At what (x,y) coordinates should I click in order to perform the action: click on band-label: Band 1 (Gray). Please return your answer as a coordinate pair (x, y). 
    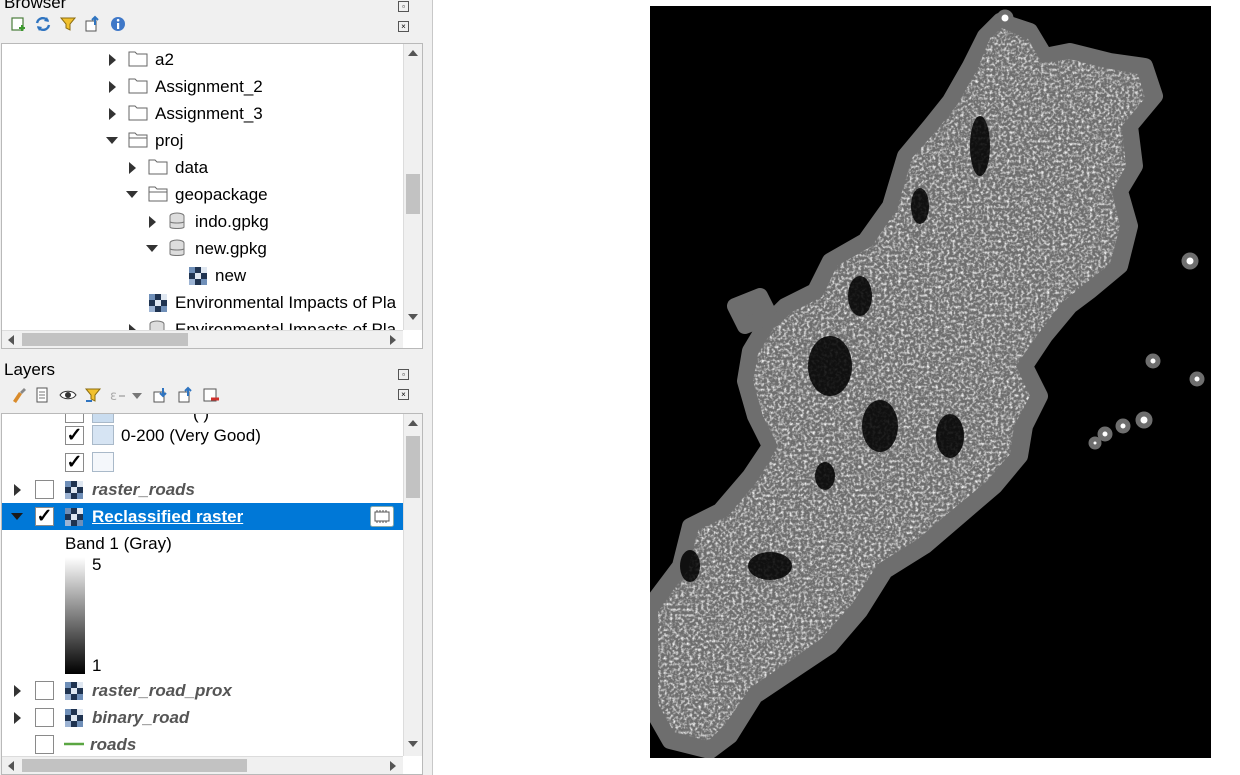
    Looking at the image, I should click on (202, 543).